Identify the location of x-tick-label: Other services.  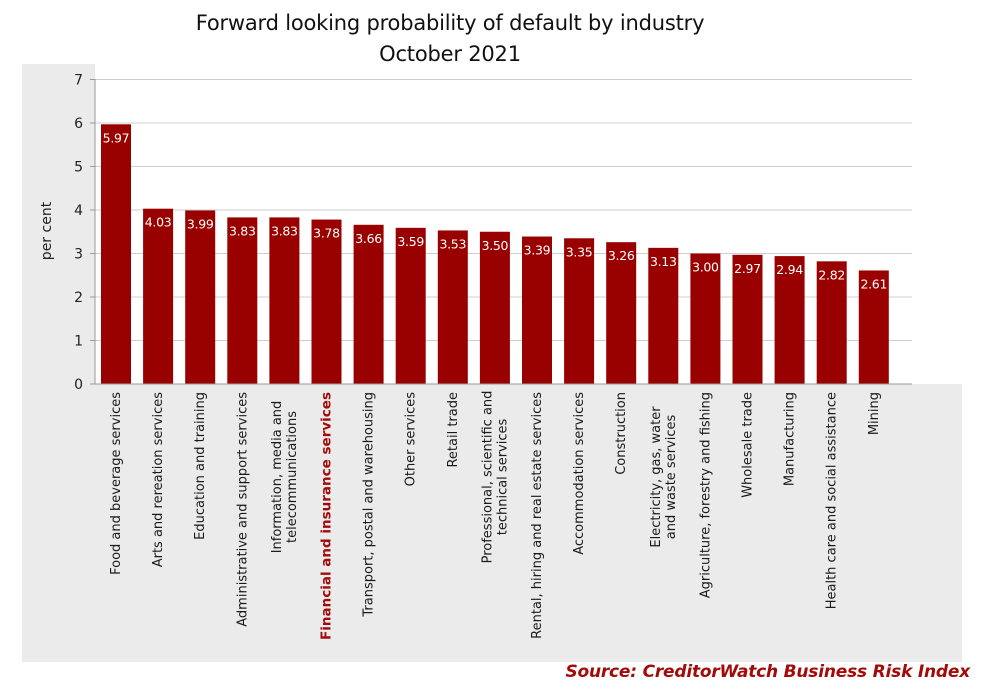
(411, 439).